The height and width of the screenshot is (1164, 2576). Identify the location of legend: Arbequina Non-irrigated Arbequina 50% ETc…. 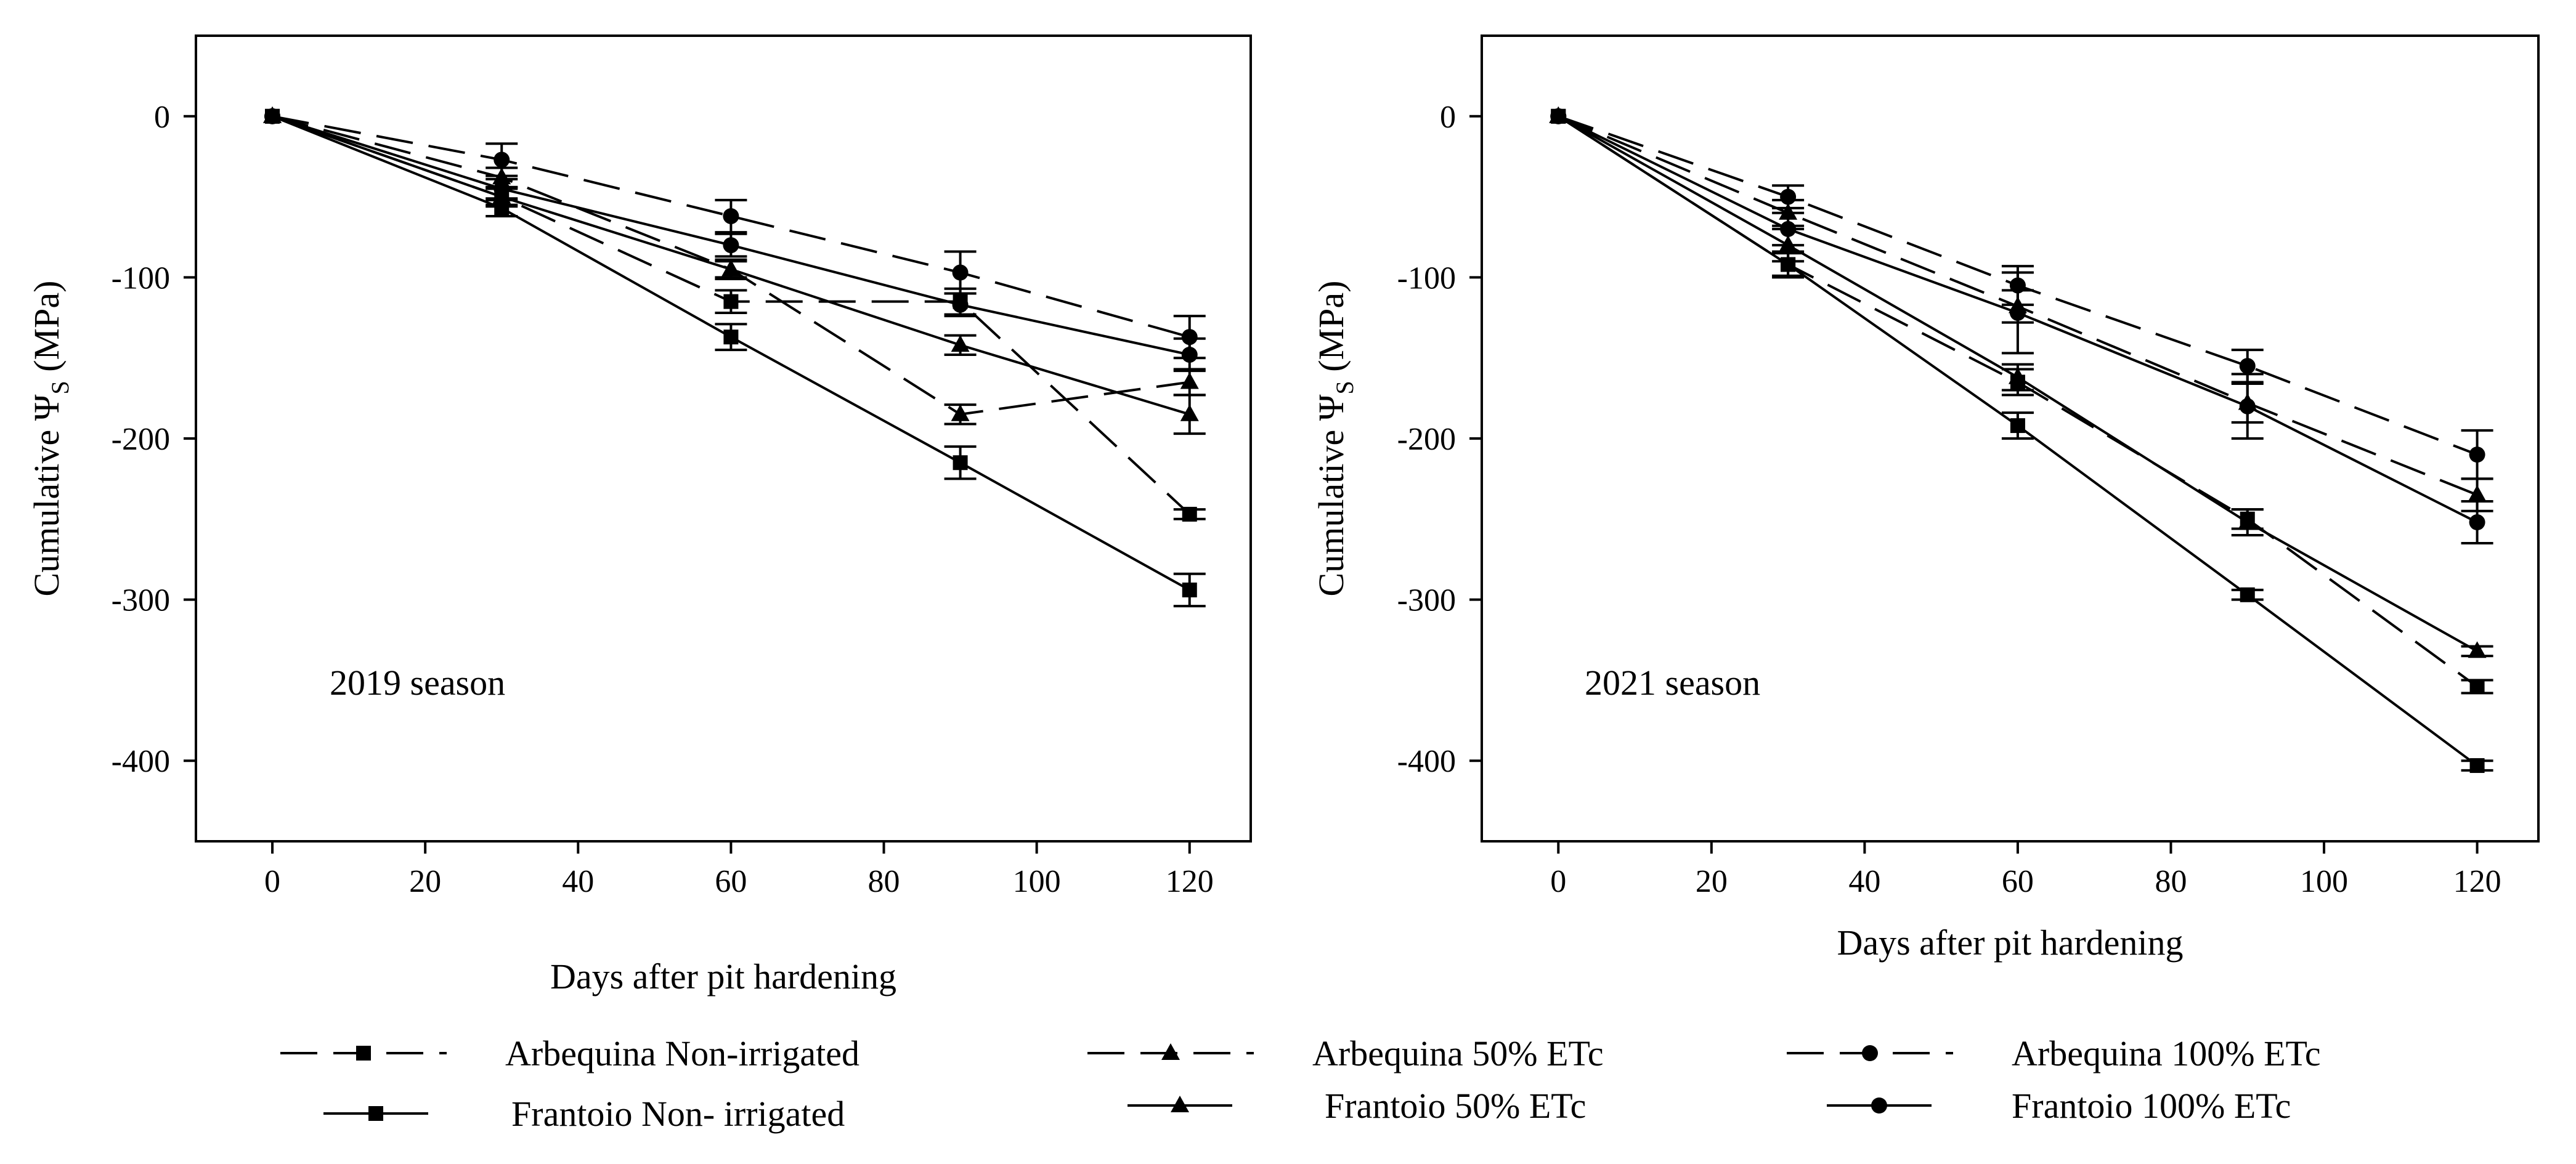
(1300, 1083).